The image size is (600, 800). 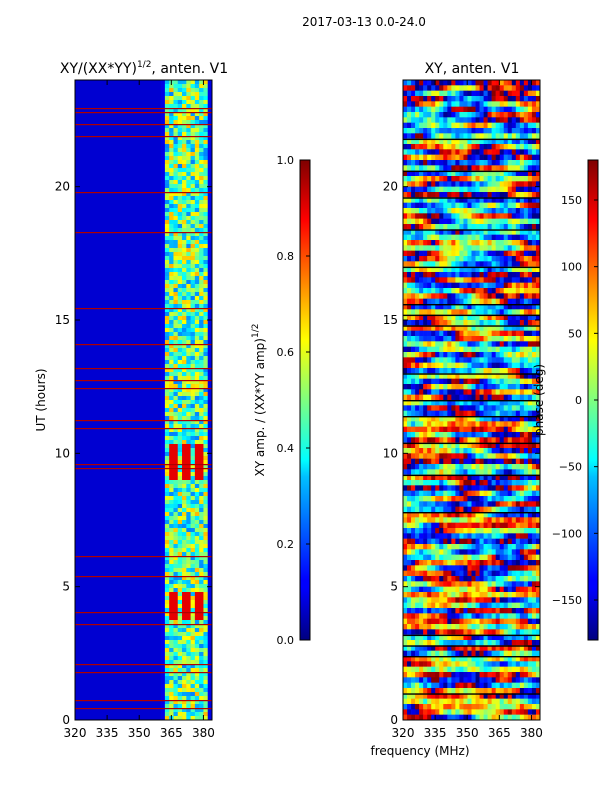 I want to click on heatmap-flag-row, so click(x=471, y=401).